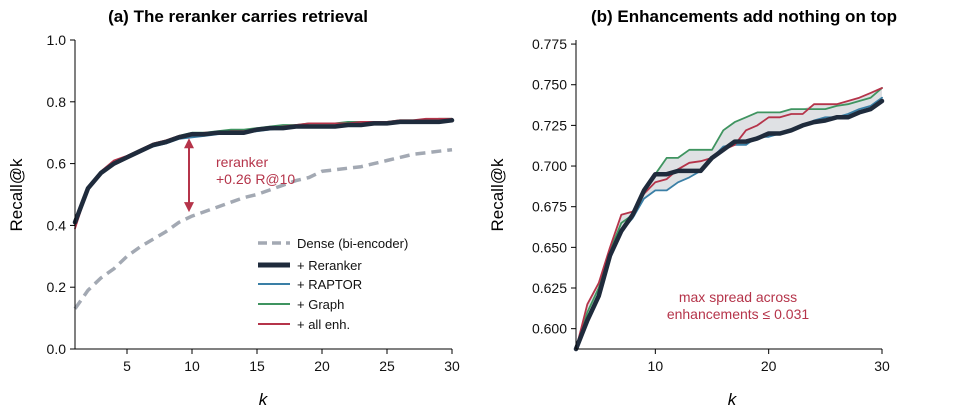  What do you see at coordinates (549, 44) in the screenshot?
I see `panel-b-ytick-label: 0.775` at bounding box center [549, 44].